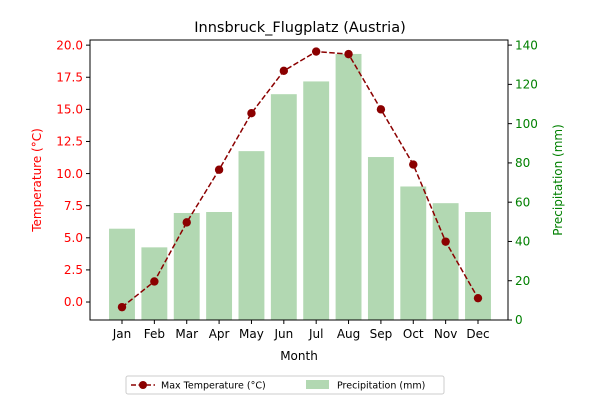  I want to click on precipitation-bar-sep, so click(380, 238).